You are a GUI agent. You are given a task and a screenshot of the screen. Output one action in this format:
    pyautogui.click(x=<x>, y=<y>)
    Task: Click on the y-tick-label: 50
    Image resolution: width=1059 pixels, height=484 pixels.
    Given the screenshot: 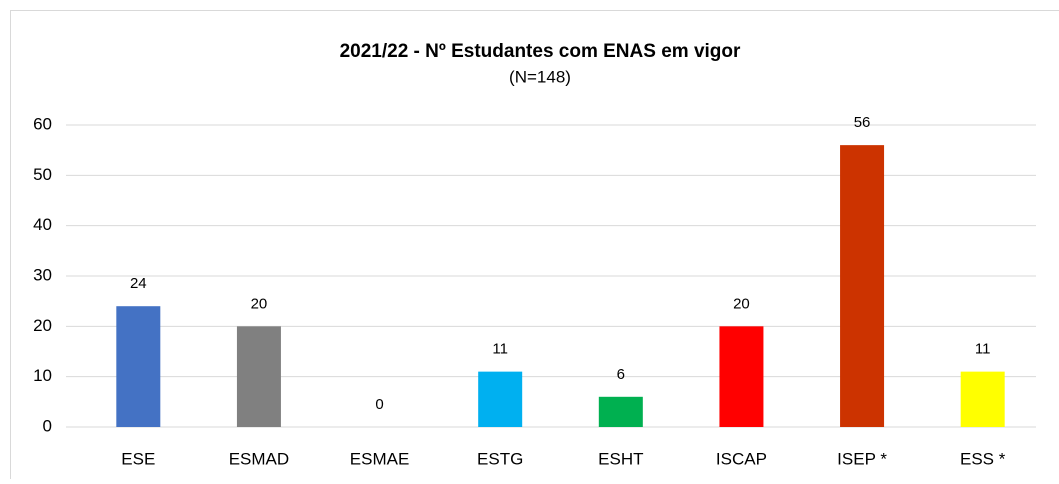 What is the action you would take?
    pyautogui.click(x=42, y=174)
    